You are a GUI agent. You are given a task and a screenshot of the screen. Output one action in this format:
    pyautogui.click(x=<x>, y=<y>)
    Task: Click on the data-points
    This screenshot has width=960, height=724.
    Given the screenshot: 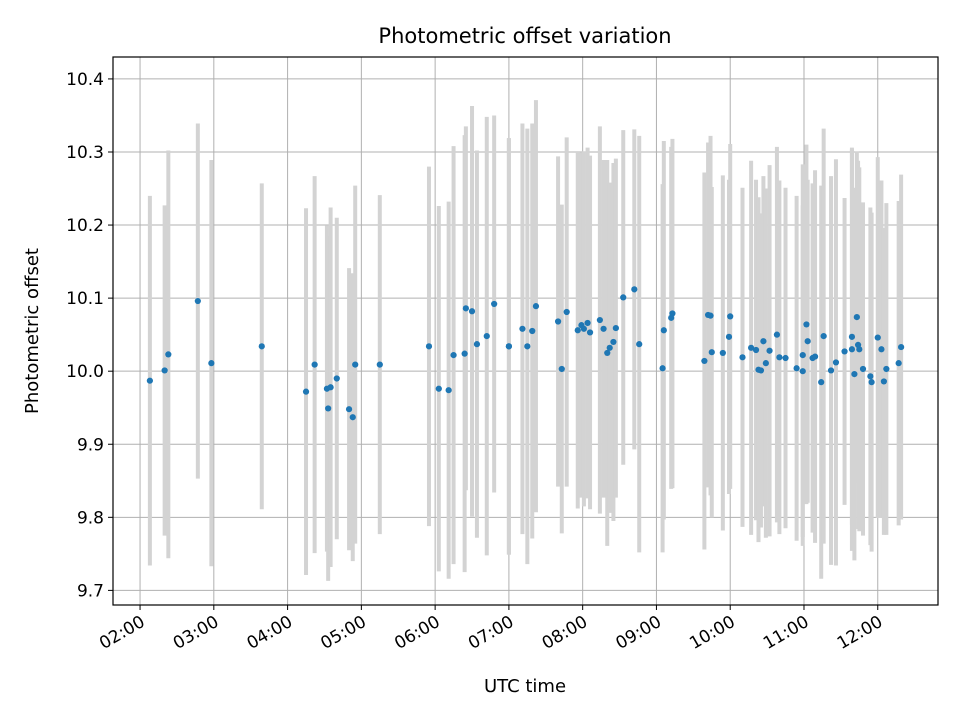 What is the action you would take?
    pyautogui.click(x=525, y=353)
    